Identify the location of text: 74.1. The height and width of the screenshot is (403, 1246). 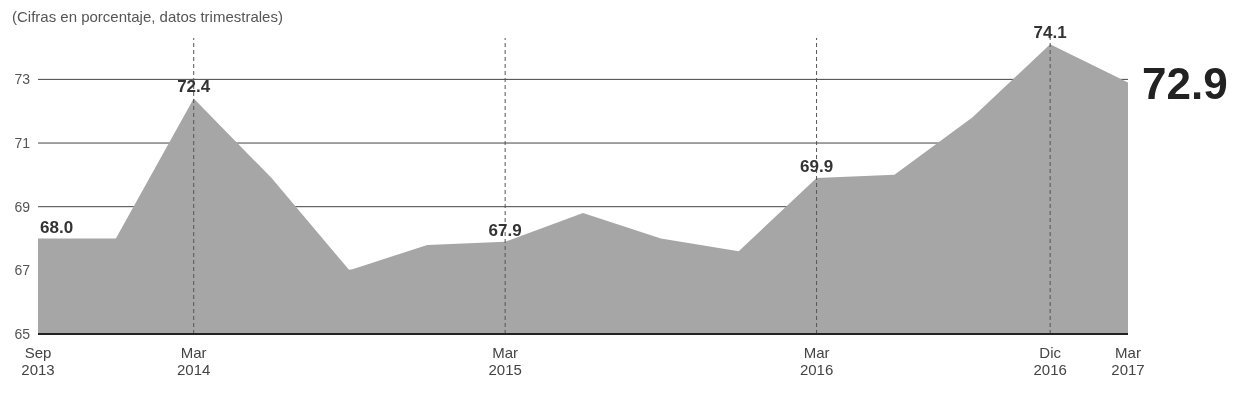
(1050, 33).